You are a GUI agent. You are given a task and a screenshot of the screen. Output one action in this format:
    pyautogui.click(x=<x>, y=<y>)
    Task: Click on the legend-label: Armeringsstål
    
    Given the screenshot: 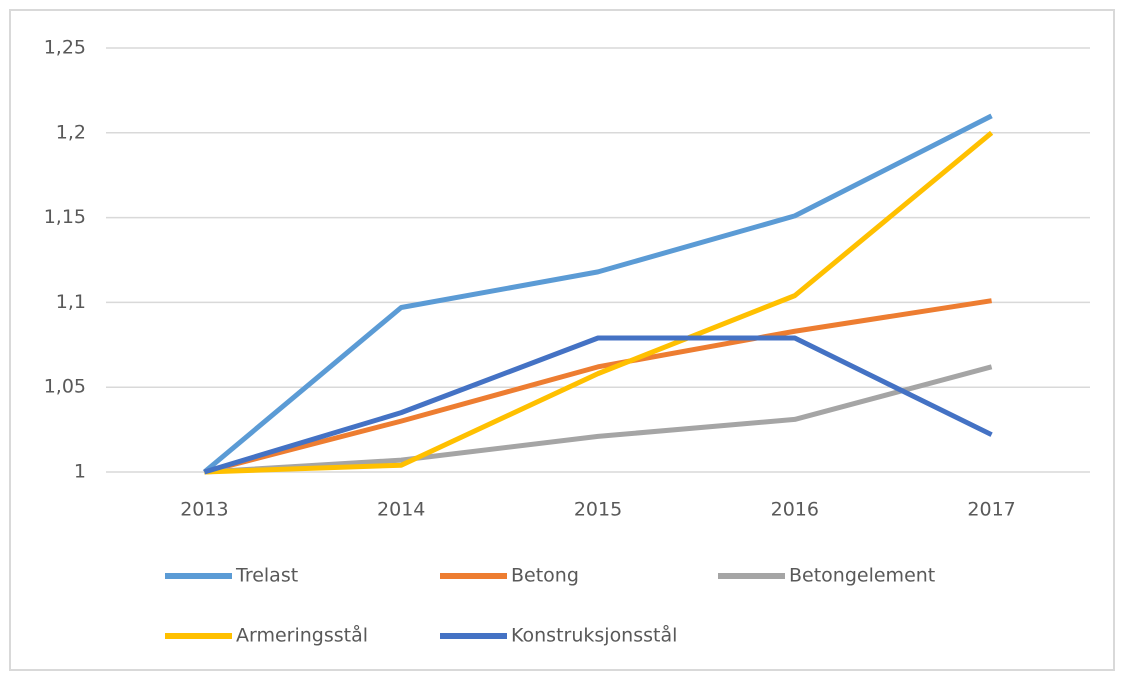 What is the action you would take?
    pyautogui.click(x=302, y=635)
    